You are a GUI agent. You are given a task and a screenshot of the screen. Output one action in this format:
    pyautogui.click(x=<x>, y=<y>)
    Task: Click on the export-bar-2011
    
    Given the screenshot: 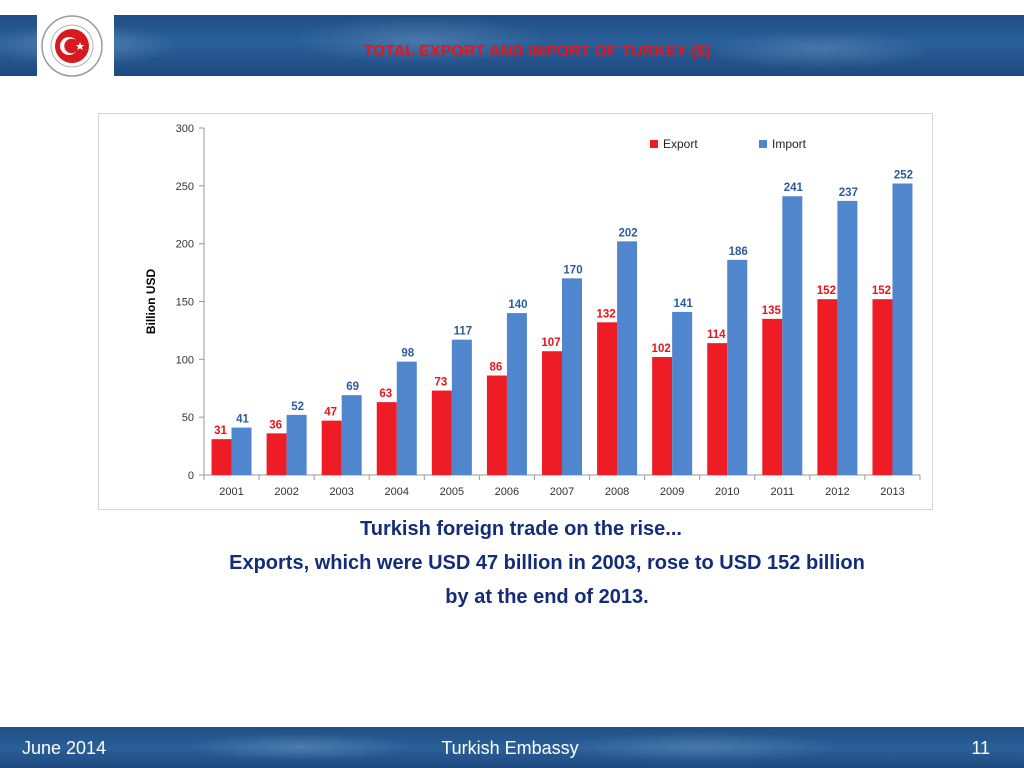 What is the action you would take?
    pyautogui.click(x=772, y=396)
    